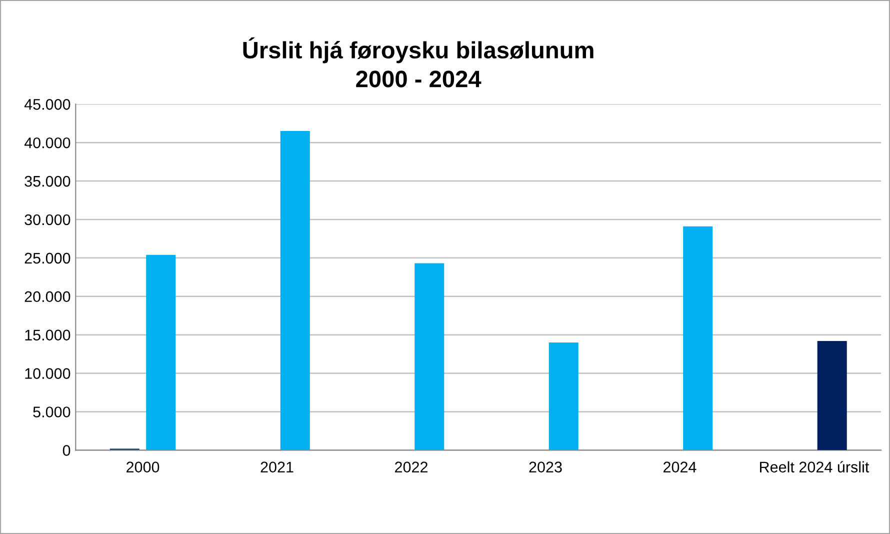  Describe the element at coordinates (47, 335) in the screenshot. I see `y-tick-label: 15.000` at that location.